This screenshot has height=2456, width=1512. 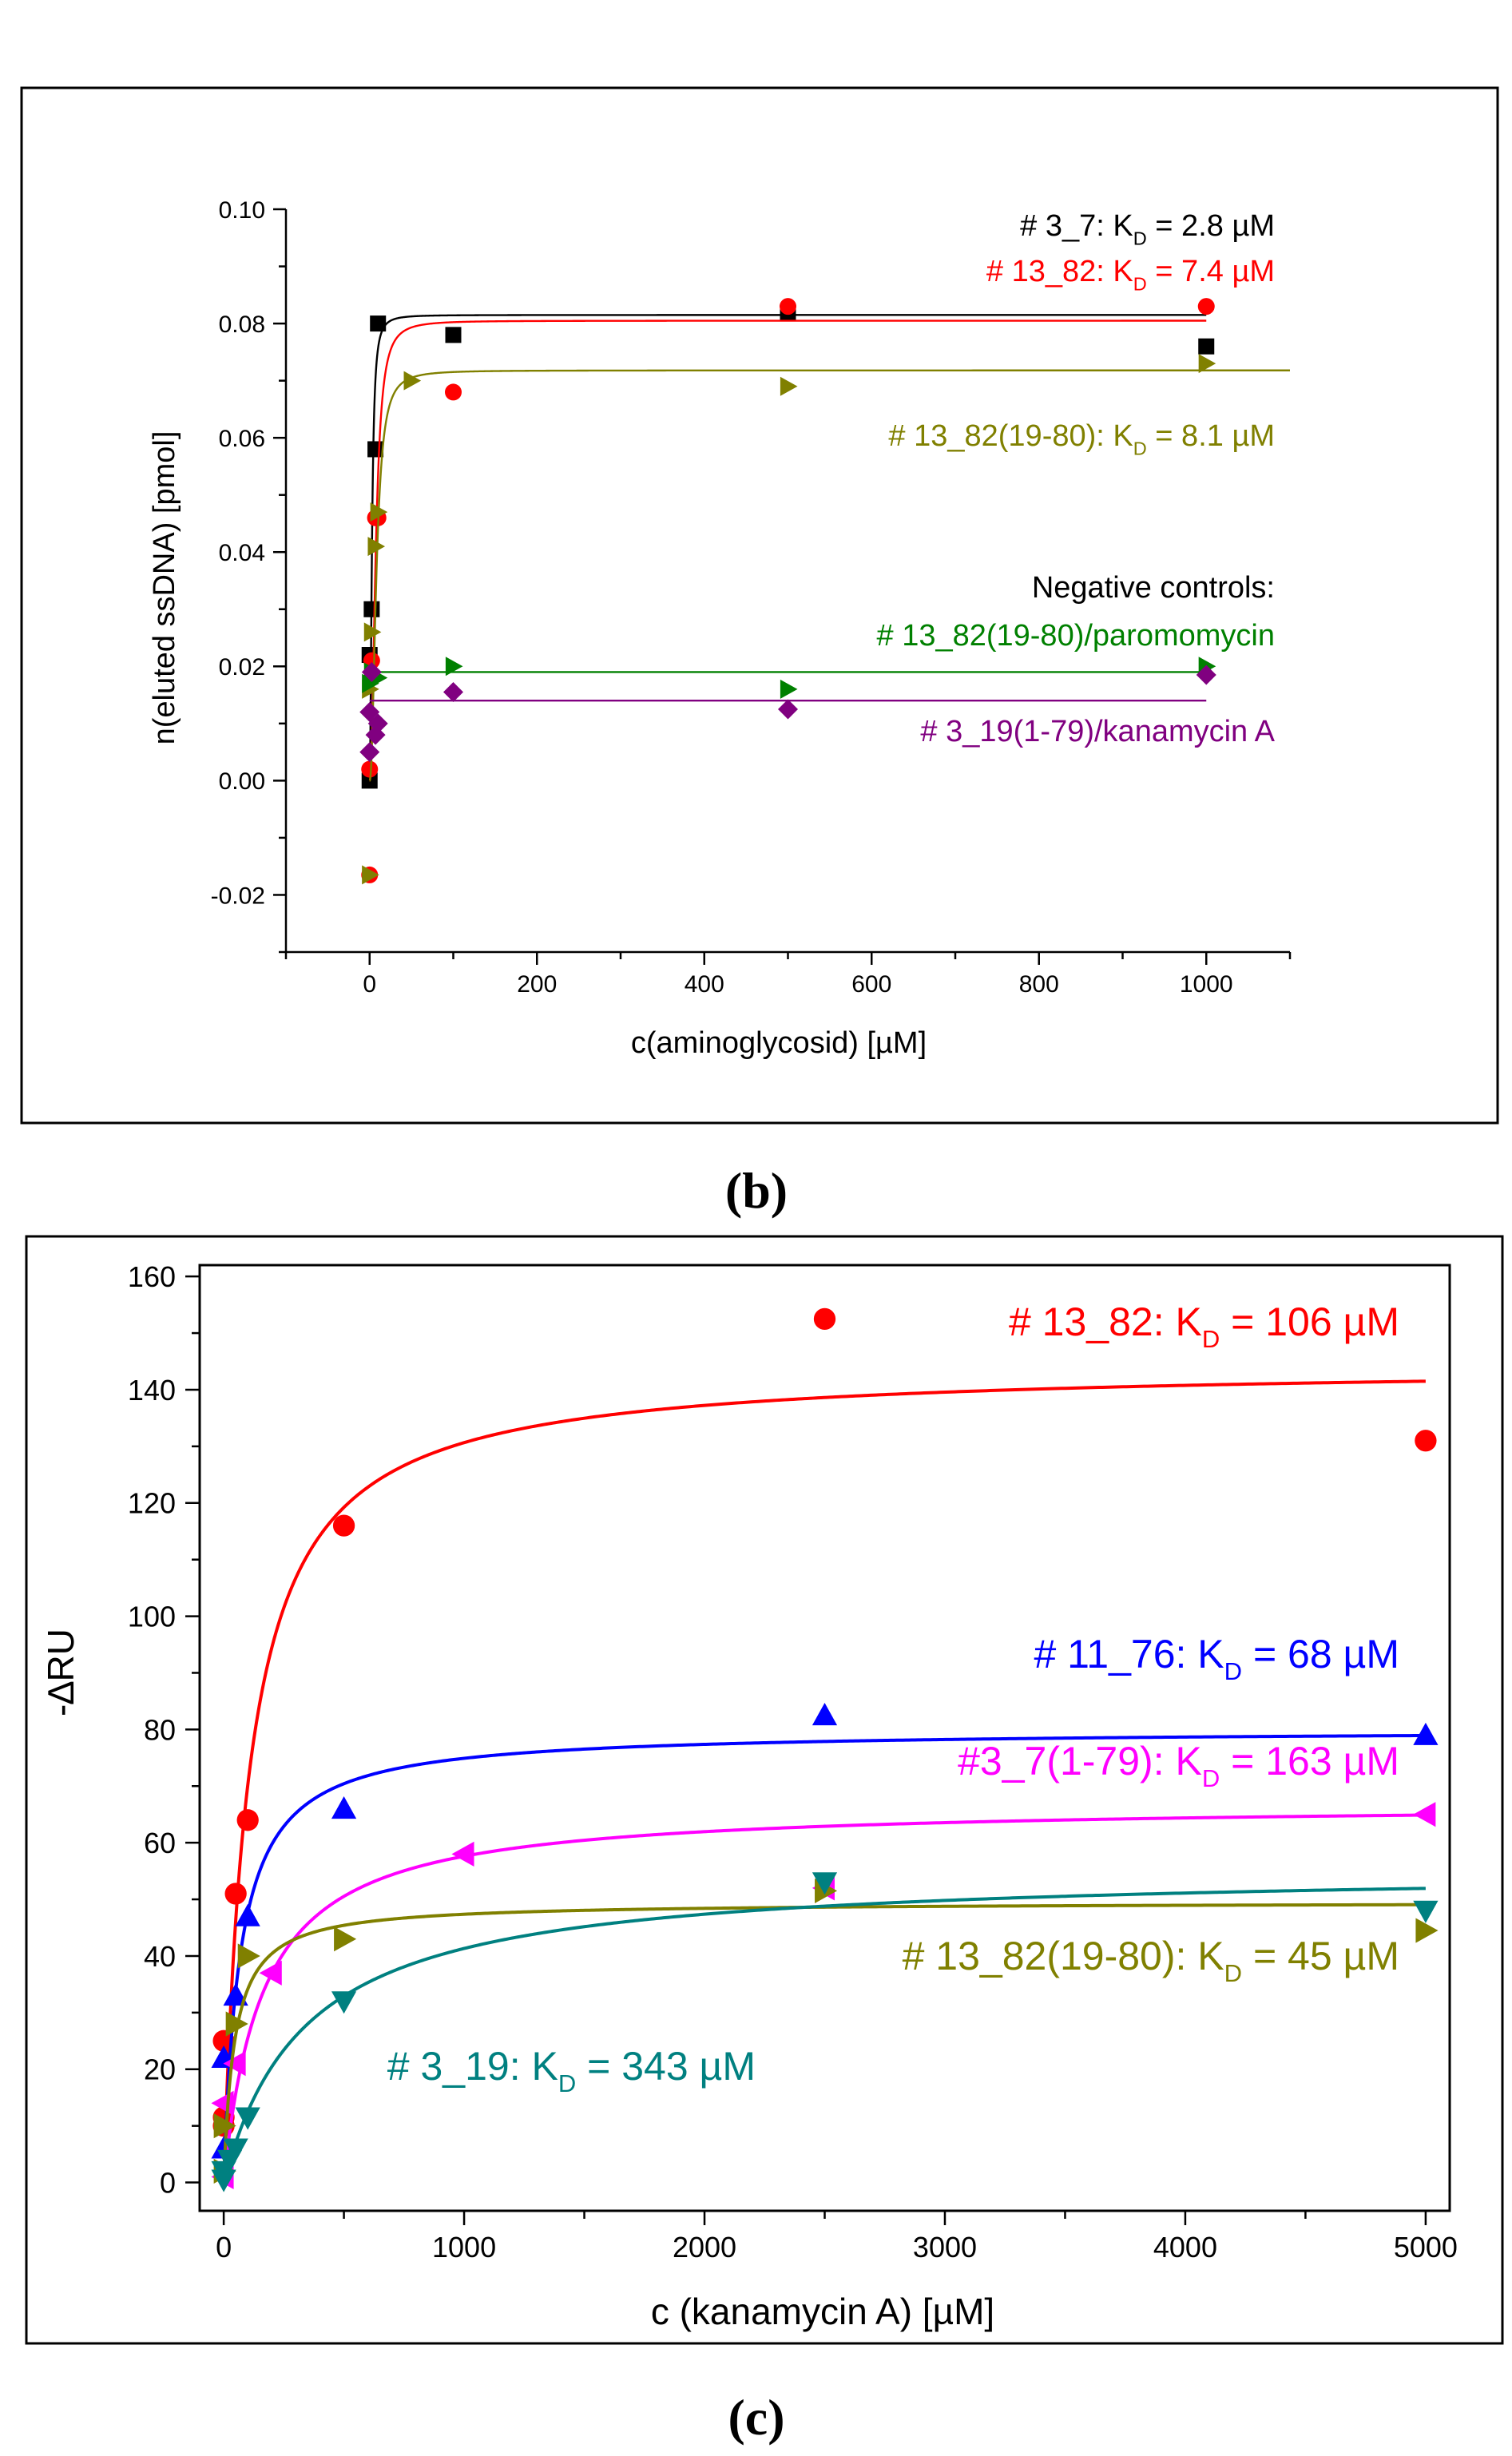 What do you see at coordinates (1130, 274) in the screenshot?
I see `panel-b-kd-annotation: # 13_82: KD = 7.4 µM` at bounding box center [1130, 274].